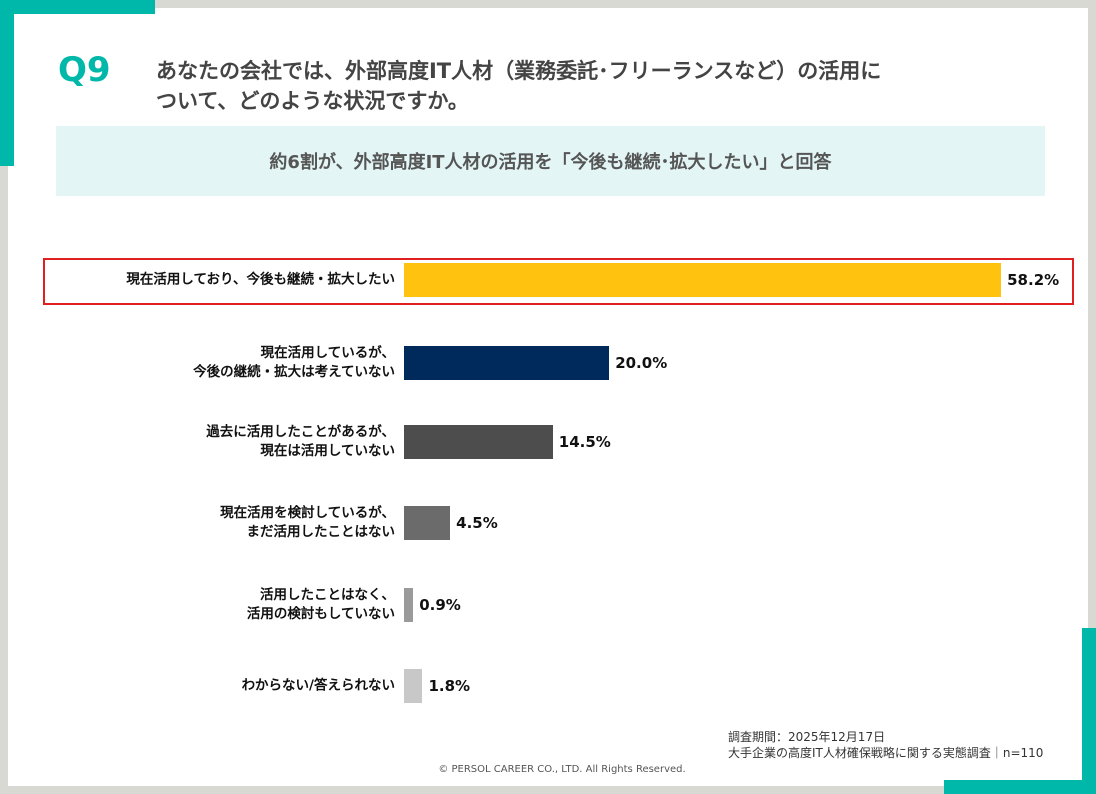 This screenshot has height=794, width=1096. What do you see at coordinates (84, 70) in the screenshot?
I see `question-number: Q9` at bounding box center [84, 70].